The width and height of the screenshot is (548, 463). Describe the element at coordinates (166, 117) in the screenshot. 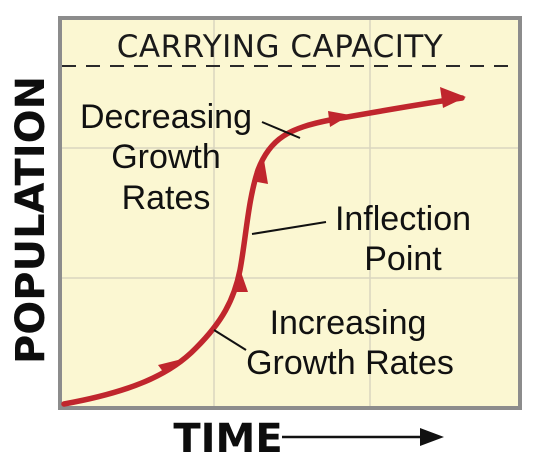

I see `decreasing-line-1: Decreasing` at that location.